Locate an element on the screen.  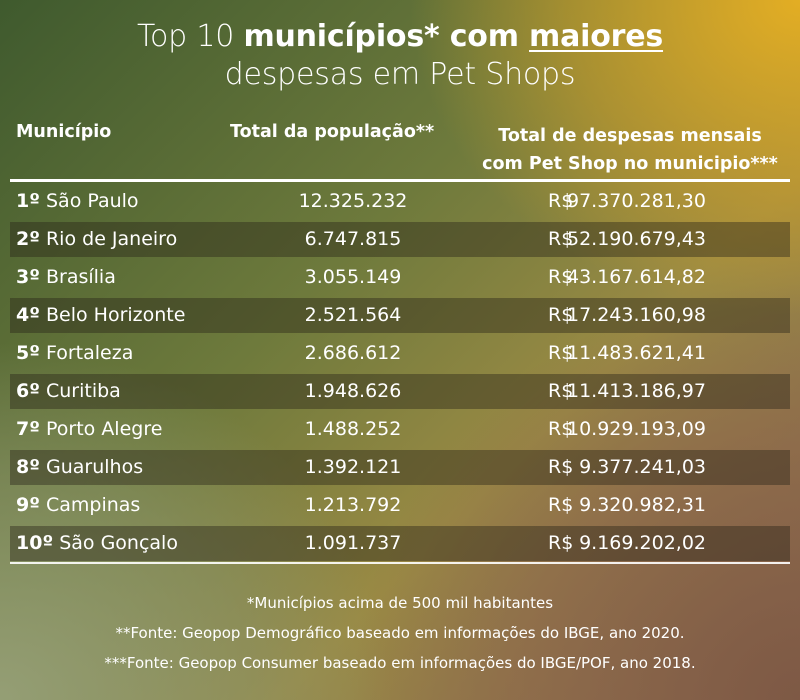
municipio-cell: 3º Brasília is located at coordinates (66, 277).